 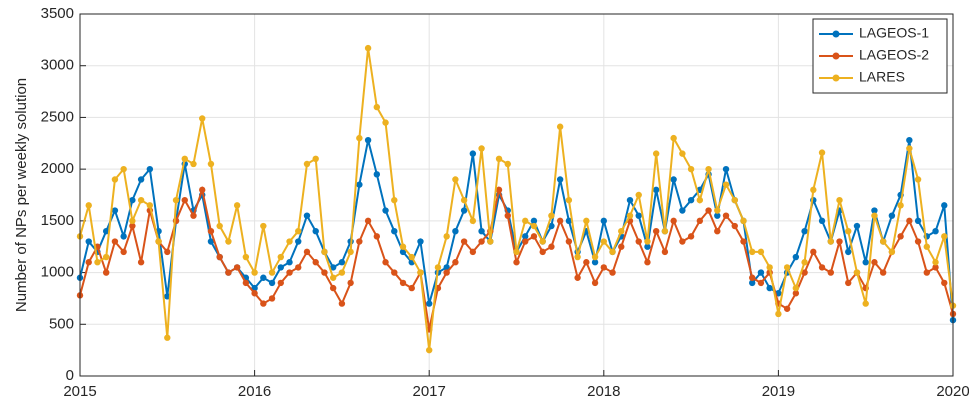 What do you see at coordinates (57, 13) in the screenshot?
I see `y-tick-label: 3500` at bounding box center [57, 13].